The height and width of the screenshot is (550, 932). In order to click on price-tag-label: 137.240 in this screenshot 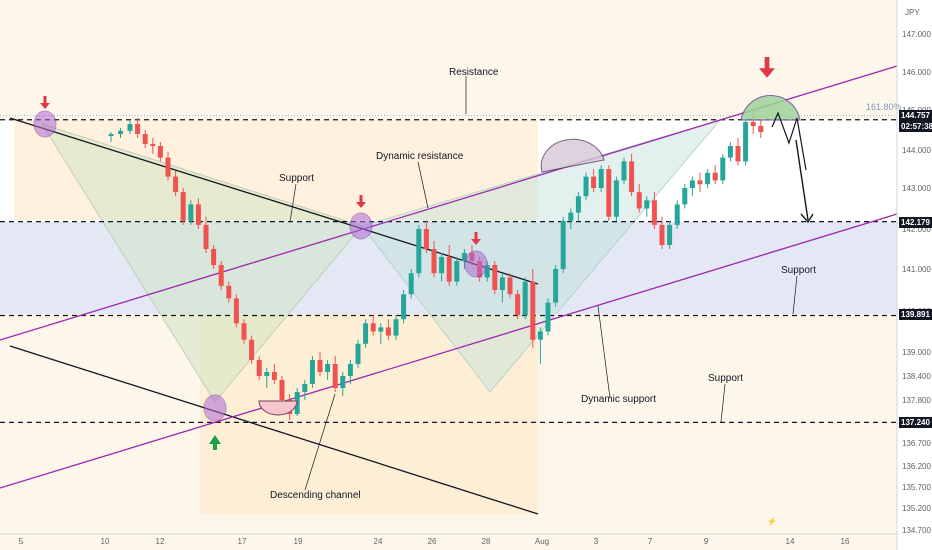, I will do `click(915, 422)`.